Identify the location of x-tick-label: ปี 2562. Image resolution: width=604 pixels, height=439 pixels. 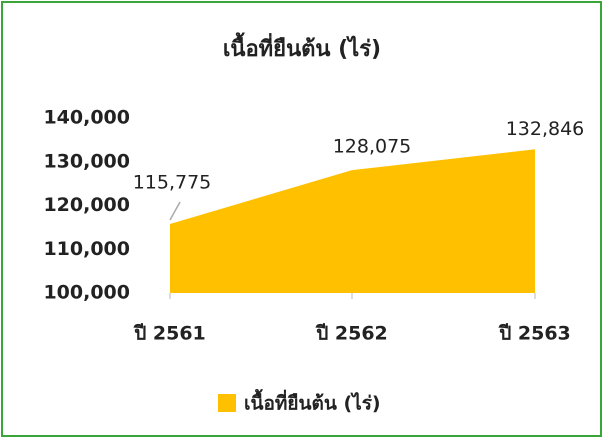
(351, 334).